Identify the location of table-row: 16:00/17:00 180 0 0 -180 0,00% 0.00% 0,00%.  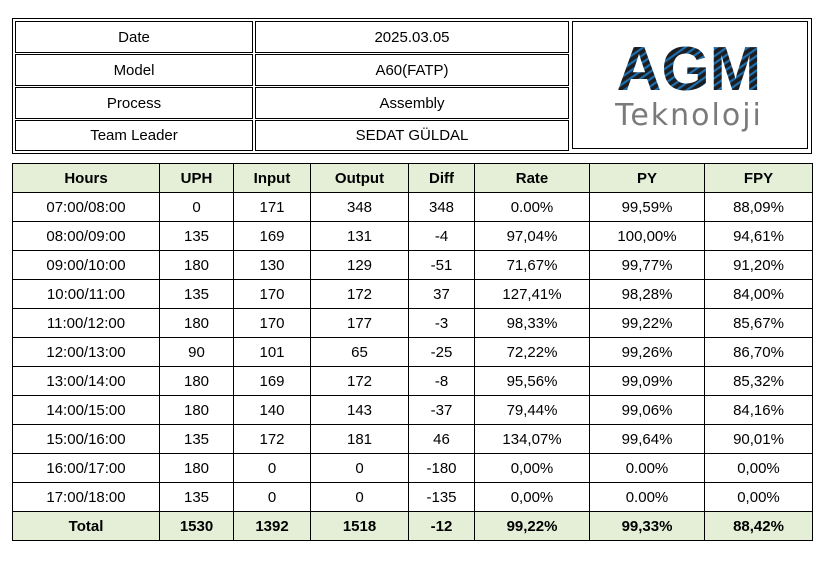
(412, 468).